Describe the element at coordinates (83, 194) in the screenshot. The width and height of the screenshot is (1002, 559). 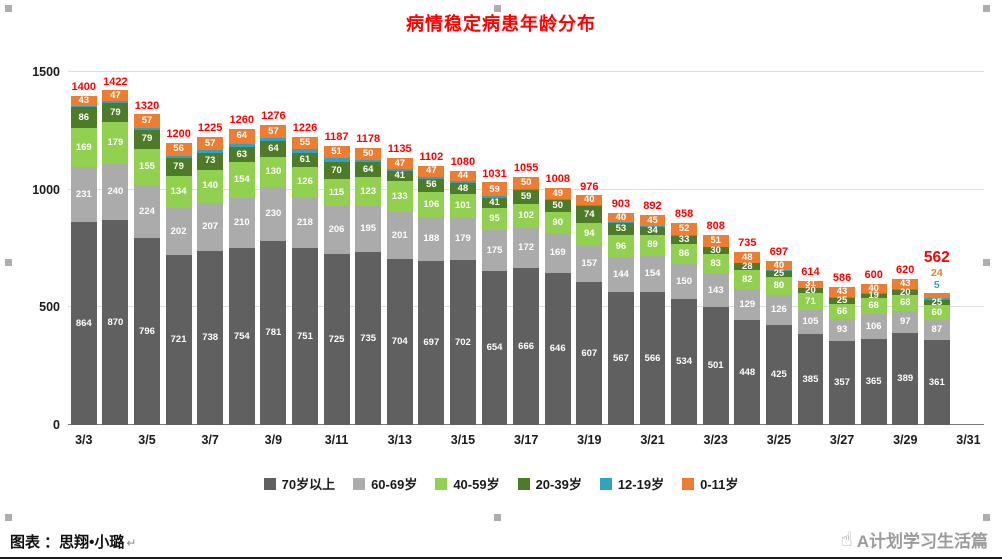
I see `bar-segment: 231` at that location.